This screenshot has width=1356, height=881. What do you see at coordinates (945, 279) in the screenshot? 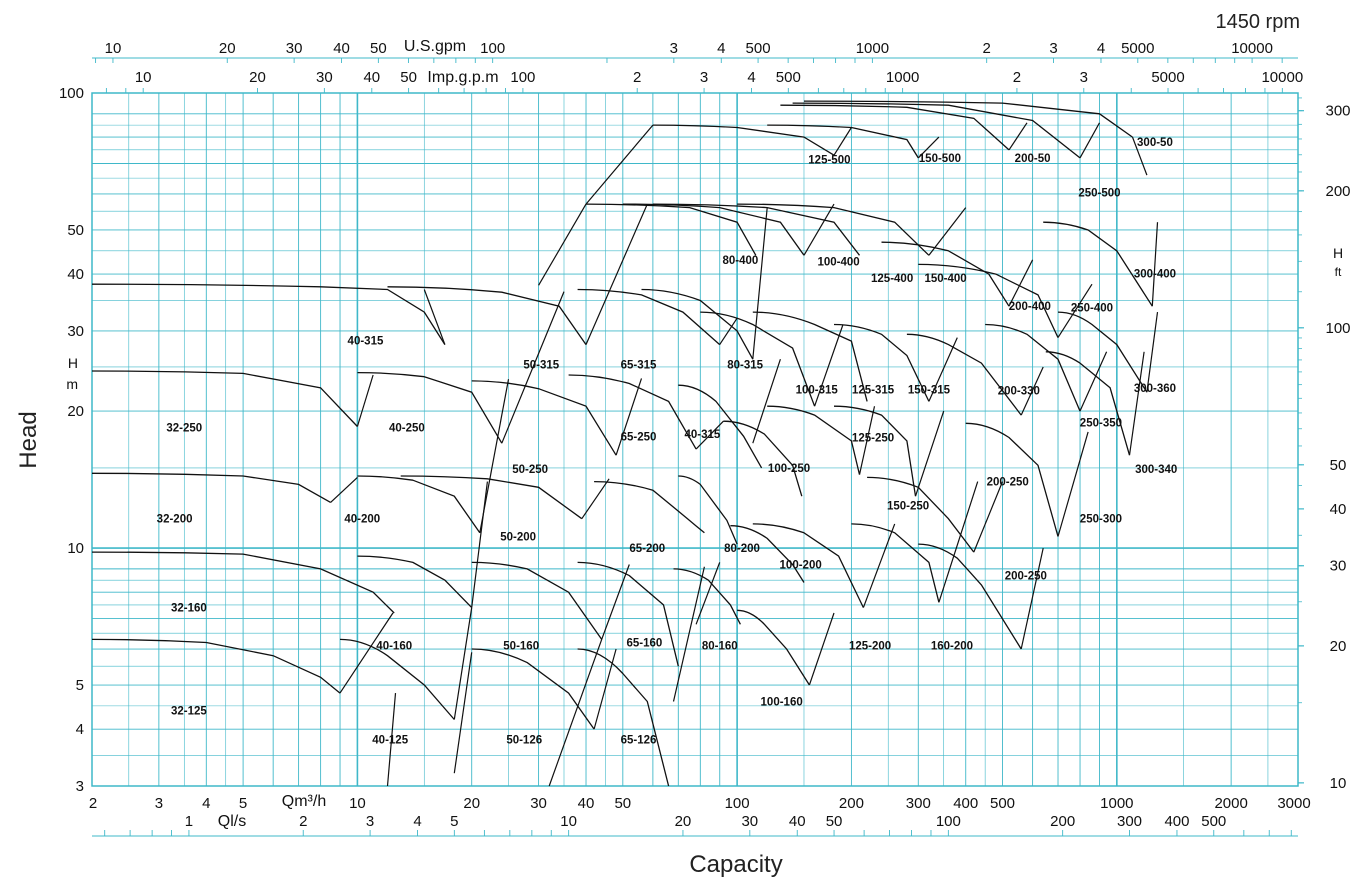
I see `curve-label: 150-400` at bounding box center [945, 279].